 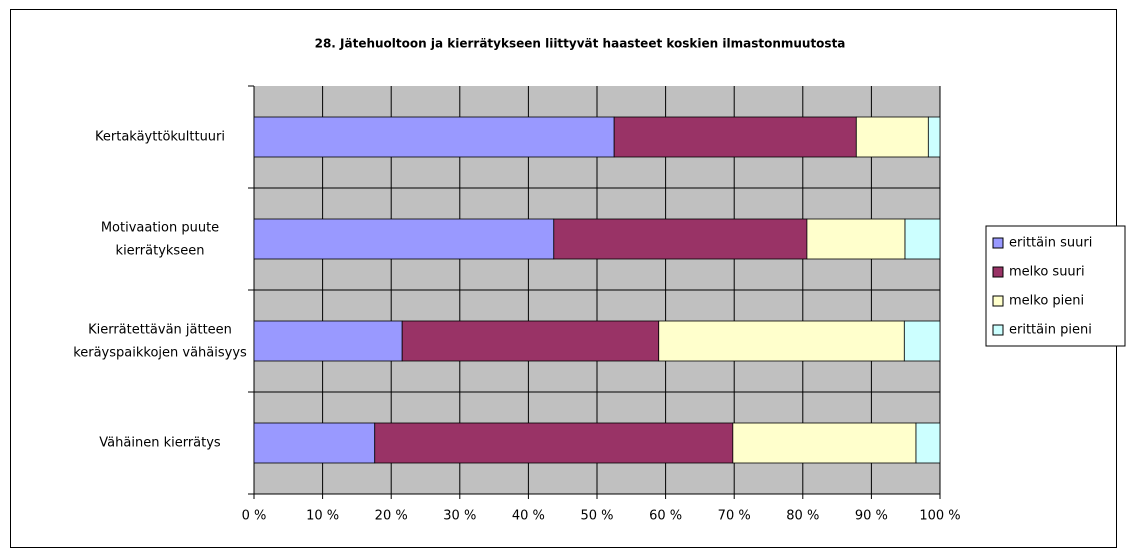 I want to click on legend-label: melko pieni, so click(x=1046, y=301).